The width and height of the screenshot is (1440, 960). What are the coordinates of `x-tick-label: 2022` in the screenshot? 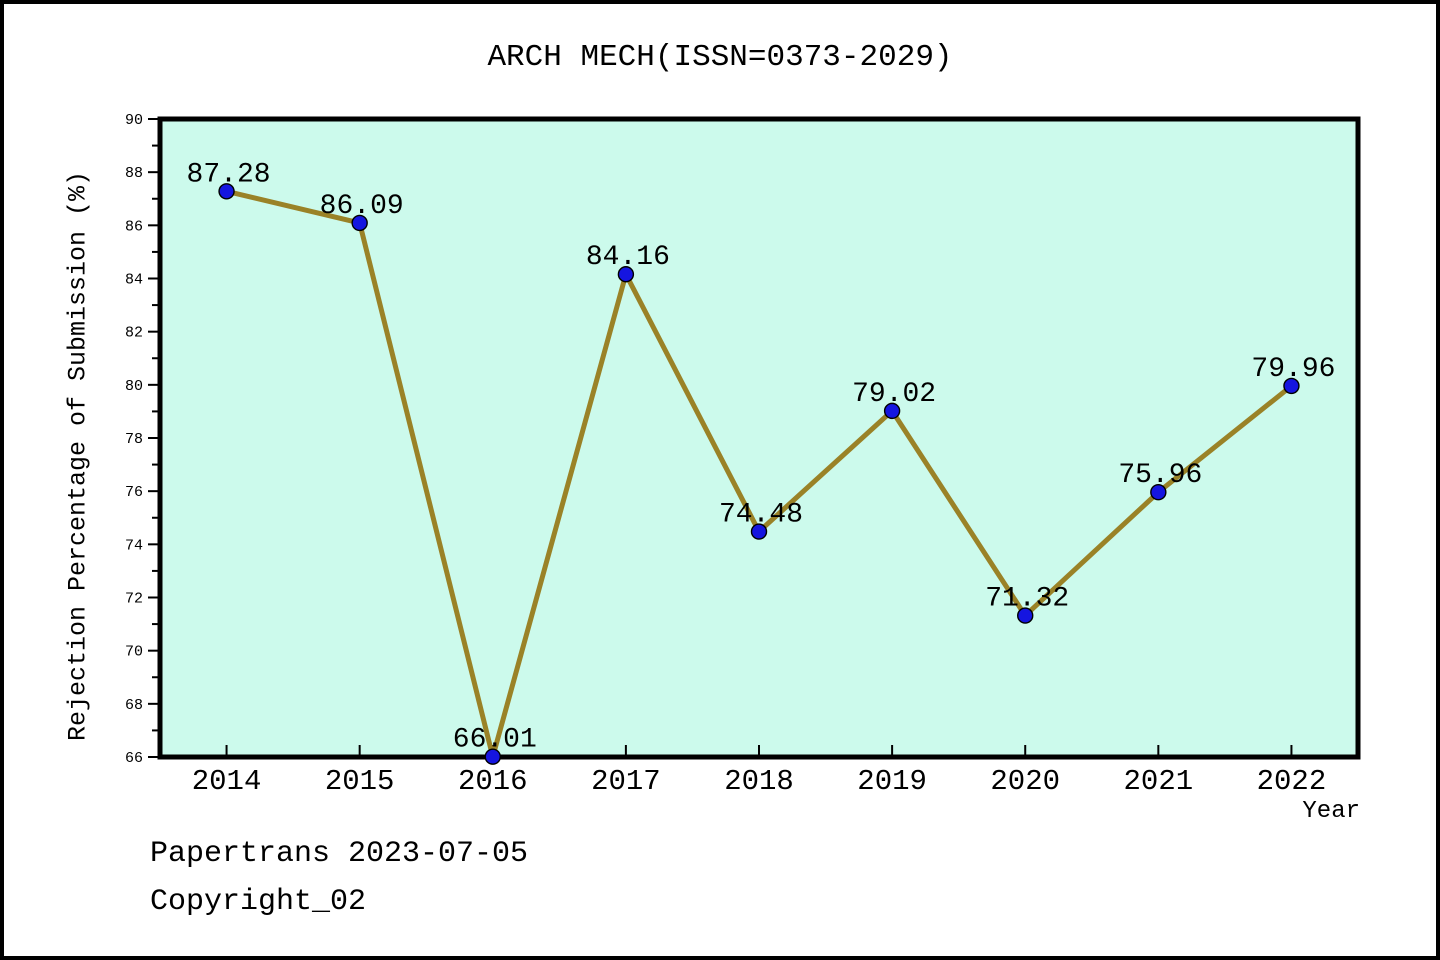 It's located at (1292, 781).